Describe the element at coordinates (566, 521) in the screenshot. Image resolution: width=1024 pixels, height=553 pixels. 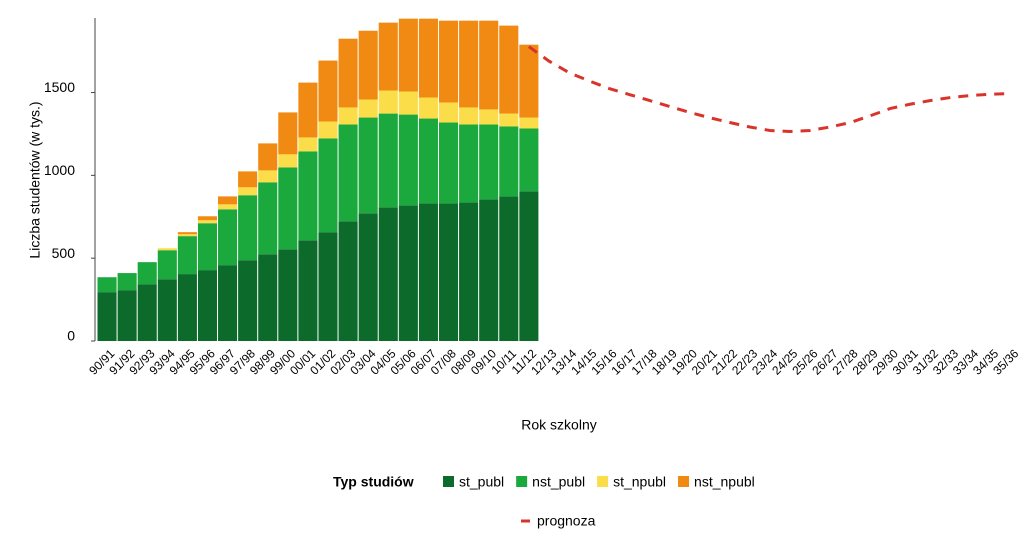
I see `legend-label: prognoza` at that location.